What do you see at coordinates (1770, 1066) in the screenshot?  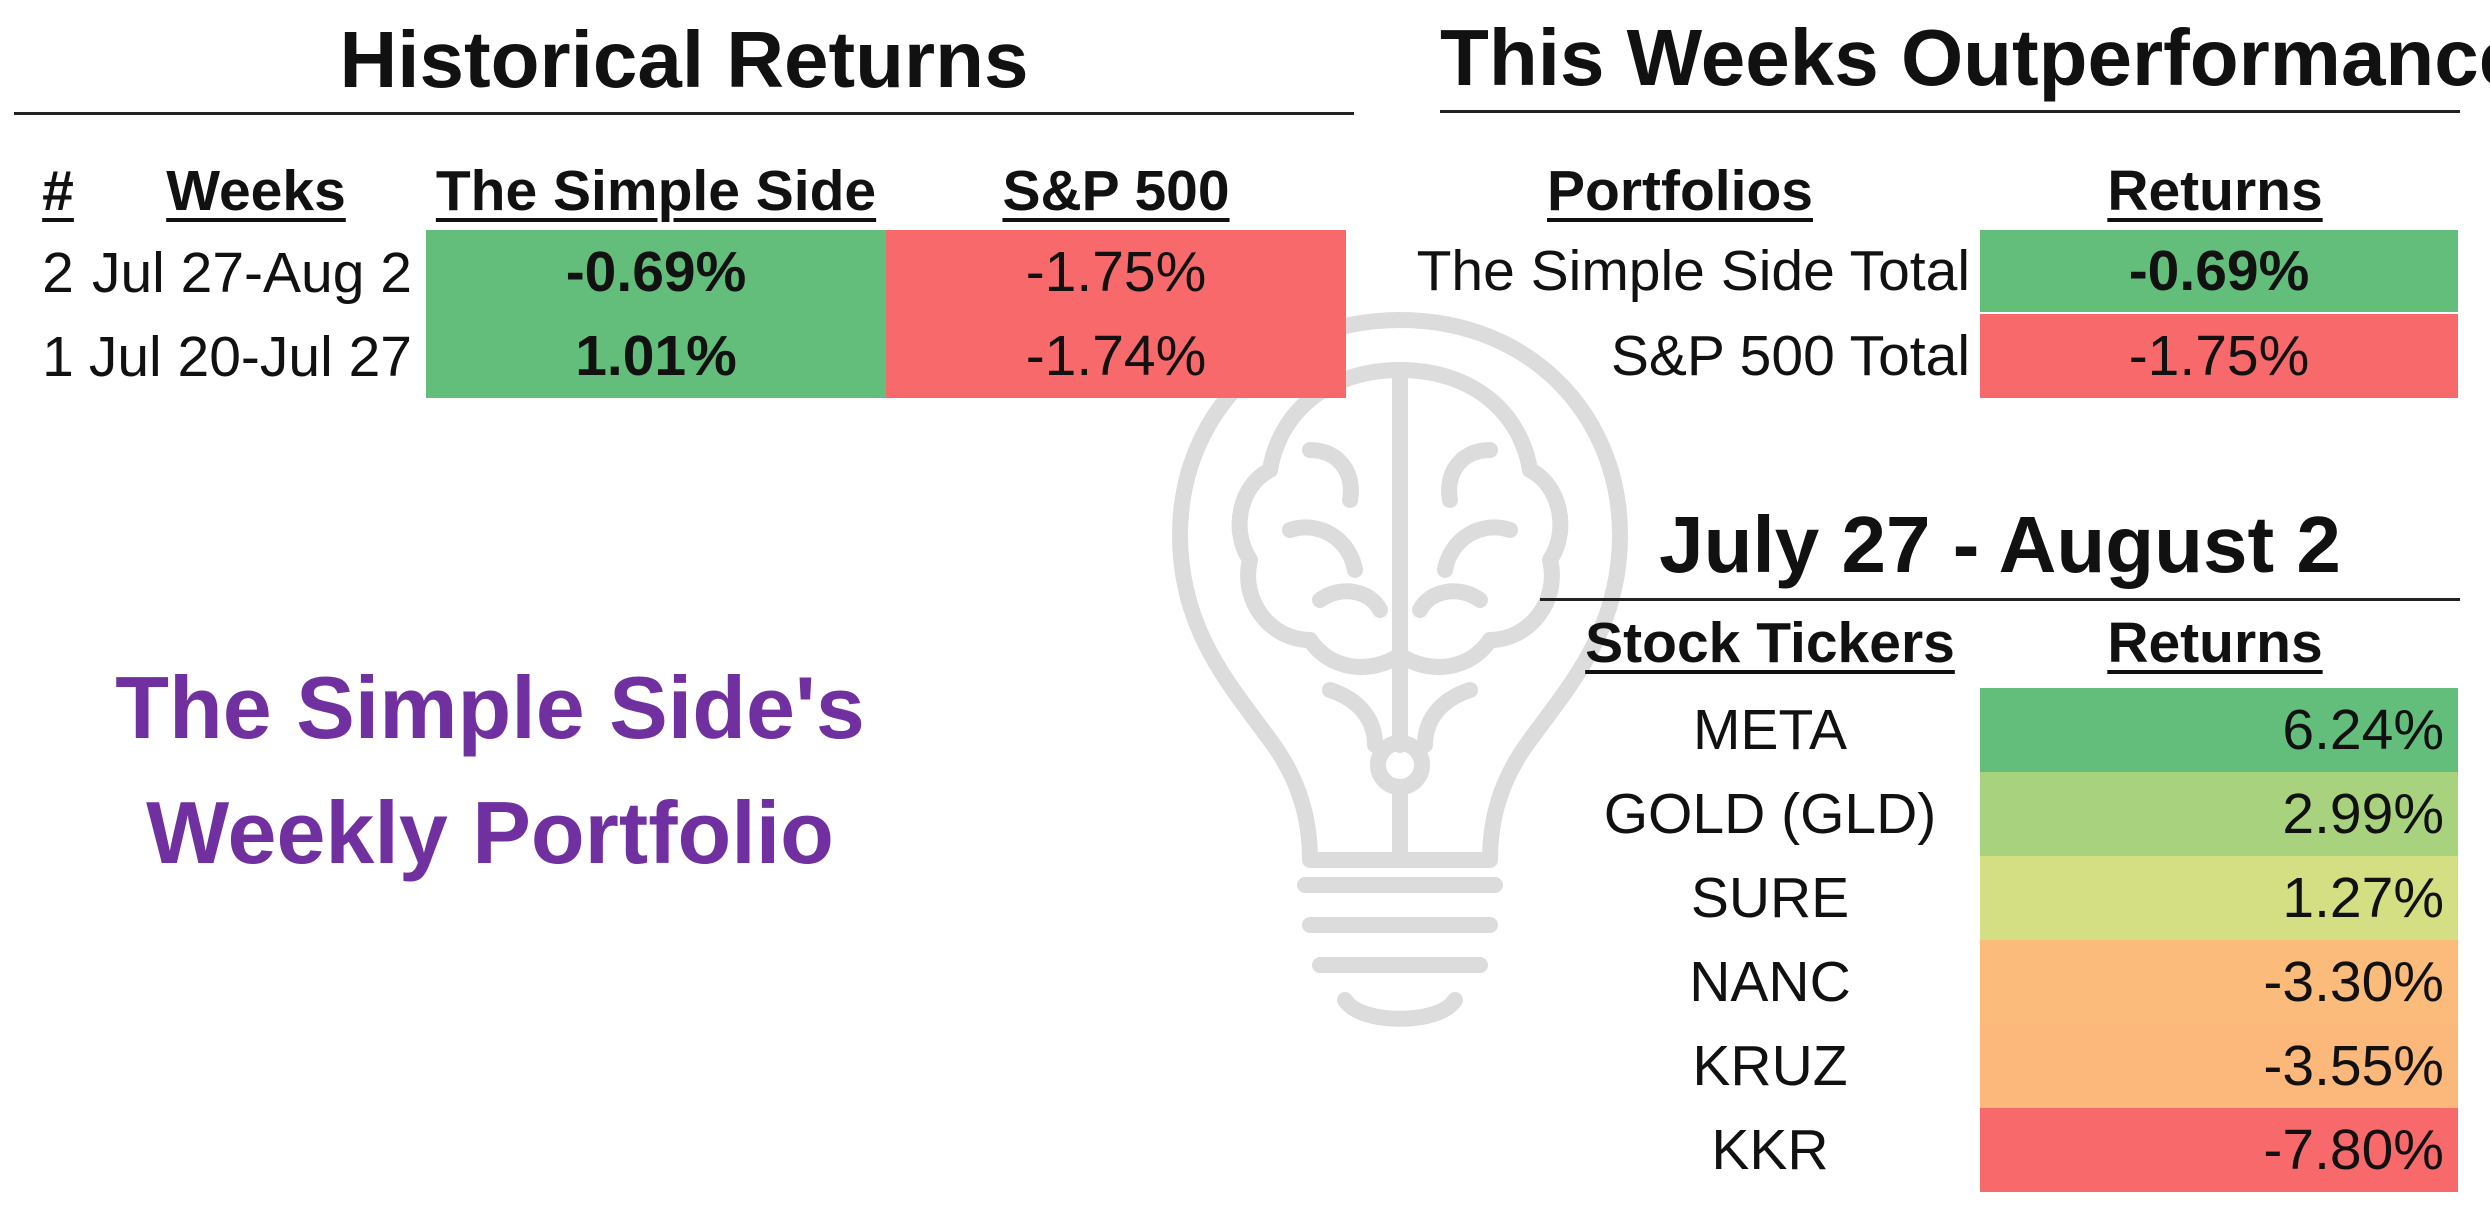 I see `ticker-name: KRUZ` at bounding box center [1770, 1066].